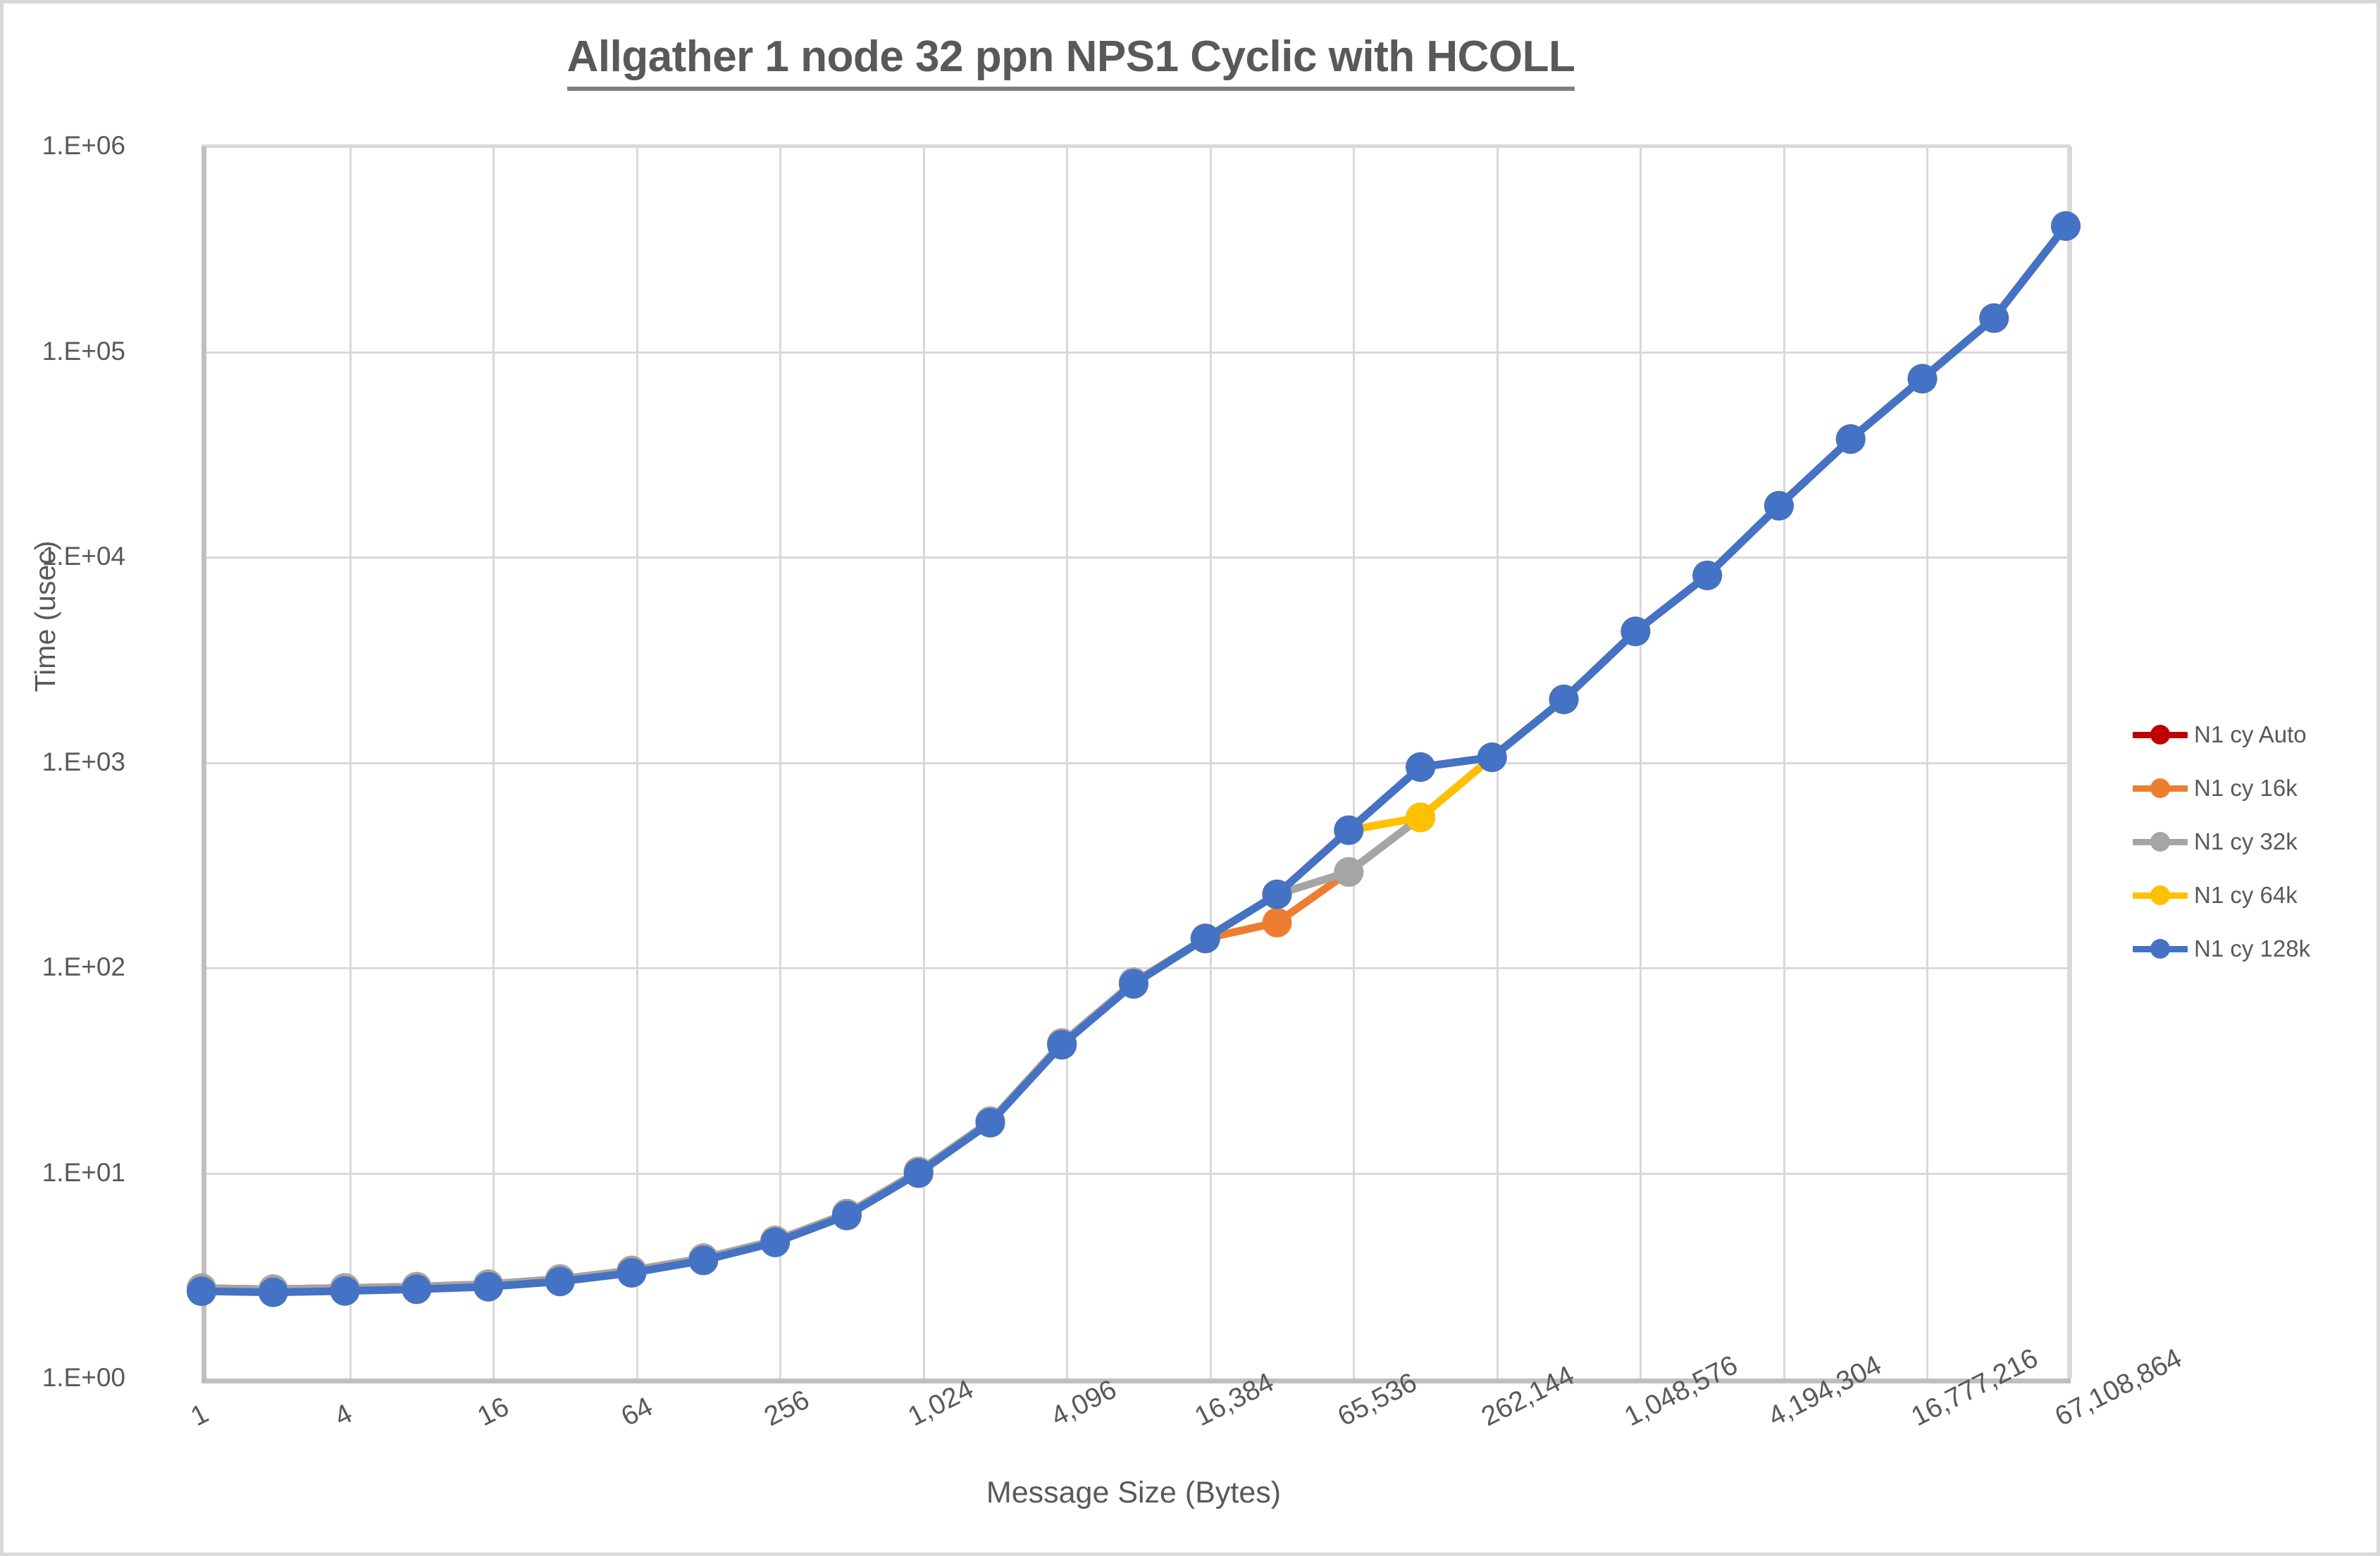 The height and width of the screenshot is (1556, 2380). Describe the element at coordinates (199, 1415) in the screenshot. I see `x-axis-tick-label: 1` at that location.